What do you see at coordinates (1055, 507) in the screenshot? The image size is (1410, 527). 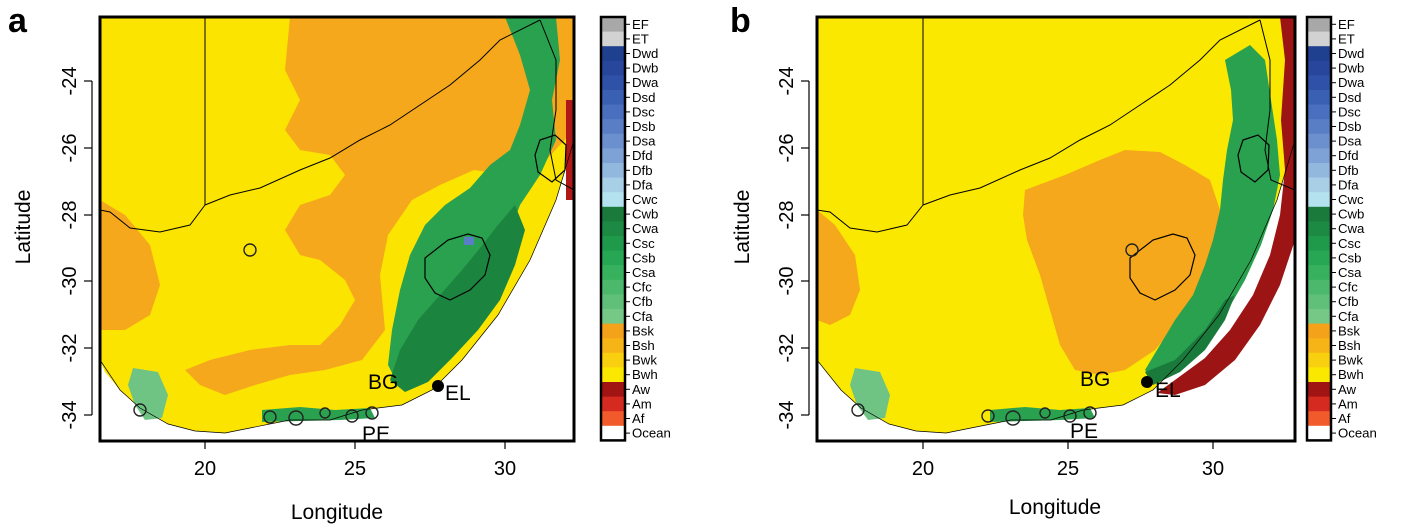 I see `x-axis-title: Longitude` at bounding box center [1055, 507].